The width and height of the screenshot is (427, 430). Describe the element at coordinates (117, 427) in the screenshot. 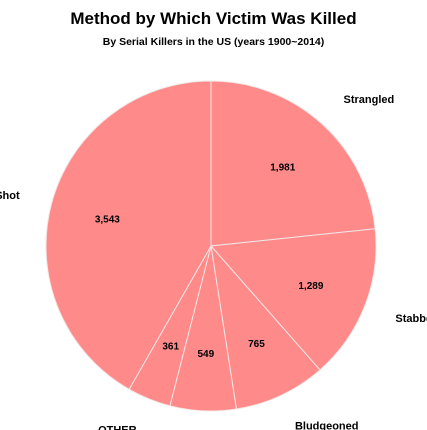

I see `category-label-other: OTHER` at that location.